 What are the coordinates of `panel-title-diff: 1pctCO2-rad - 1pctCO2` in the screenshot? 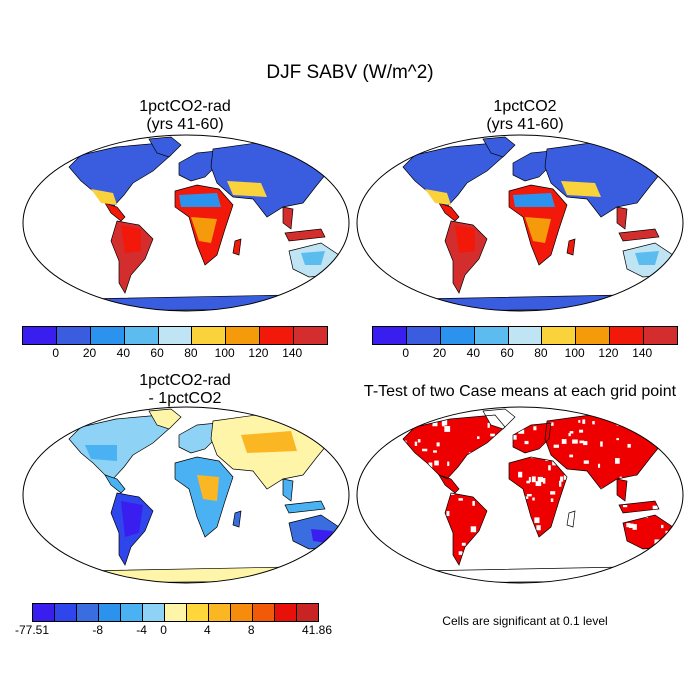 It's located at (185, 389).